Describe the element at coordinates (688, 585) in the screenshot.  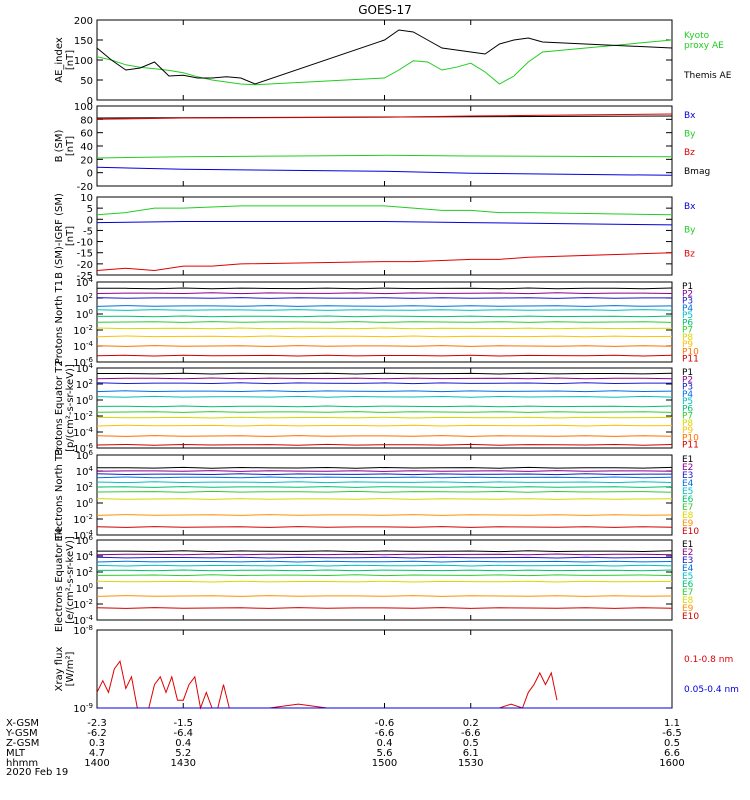
I see `legend-item: E6` at that location.